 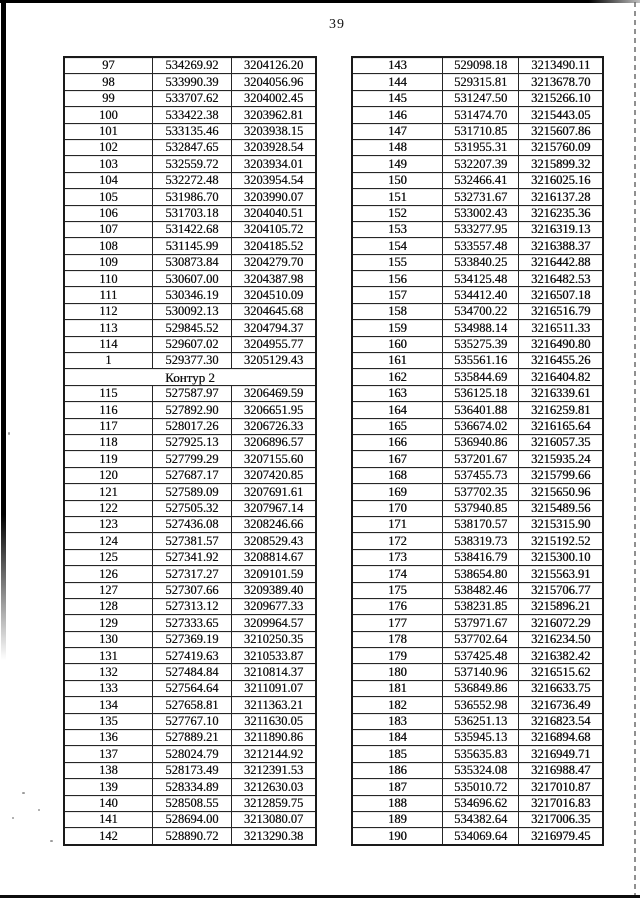 I want to click on x-coordinate-cell: 527889.21, so click(x=192, y=738).